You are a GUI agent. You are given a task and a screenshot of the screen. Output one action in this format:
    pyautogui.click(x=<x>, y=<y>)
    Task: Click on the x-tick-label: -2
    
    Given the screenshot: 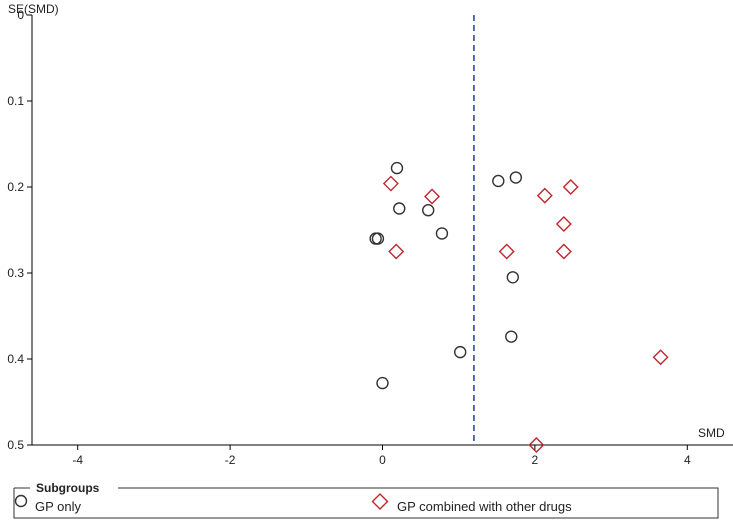 What is the action you would take?
    pyautogui.click(x=230, y=460)
    